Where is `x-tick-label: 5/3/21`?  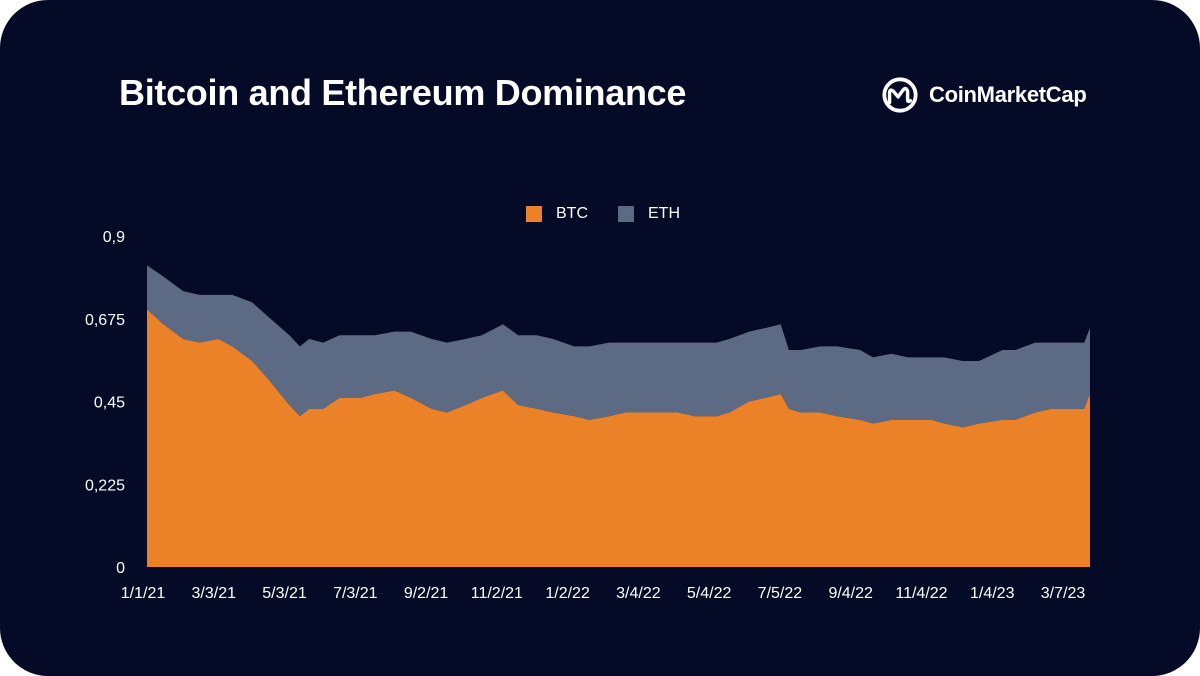
x-tick-label: 5/3/21 is located at coordinates (284, 593).